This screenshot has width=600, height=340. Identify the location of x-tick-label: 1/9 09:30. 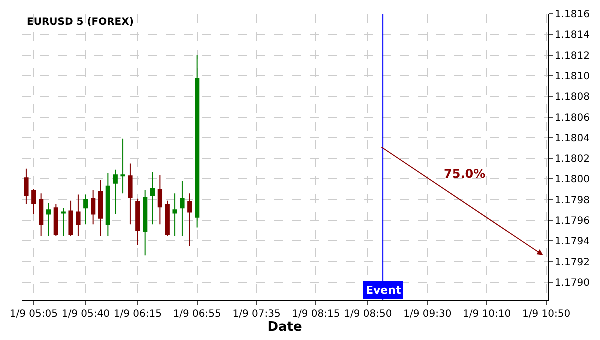
(428, 314).